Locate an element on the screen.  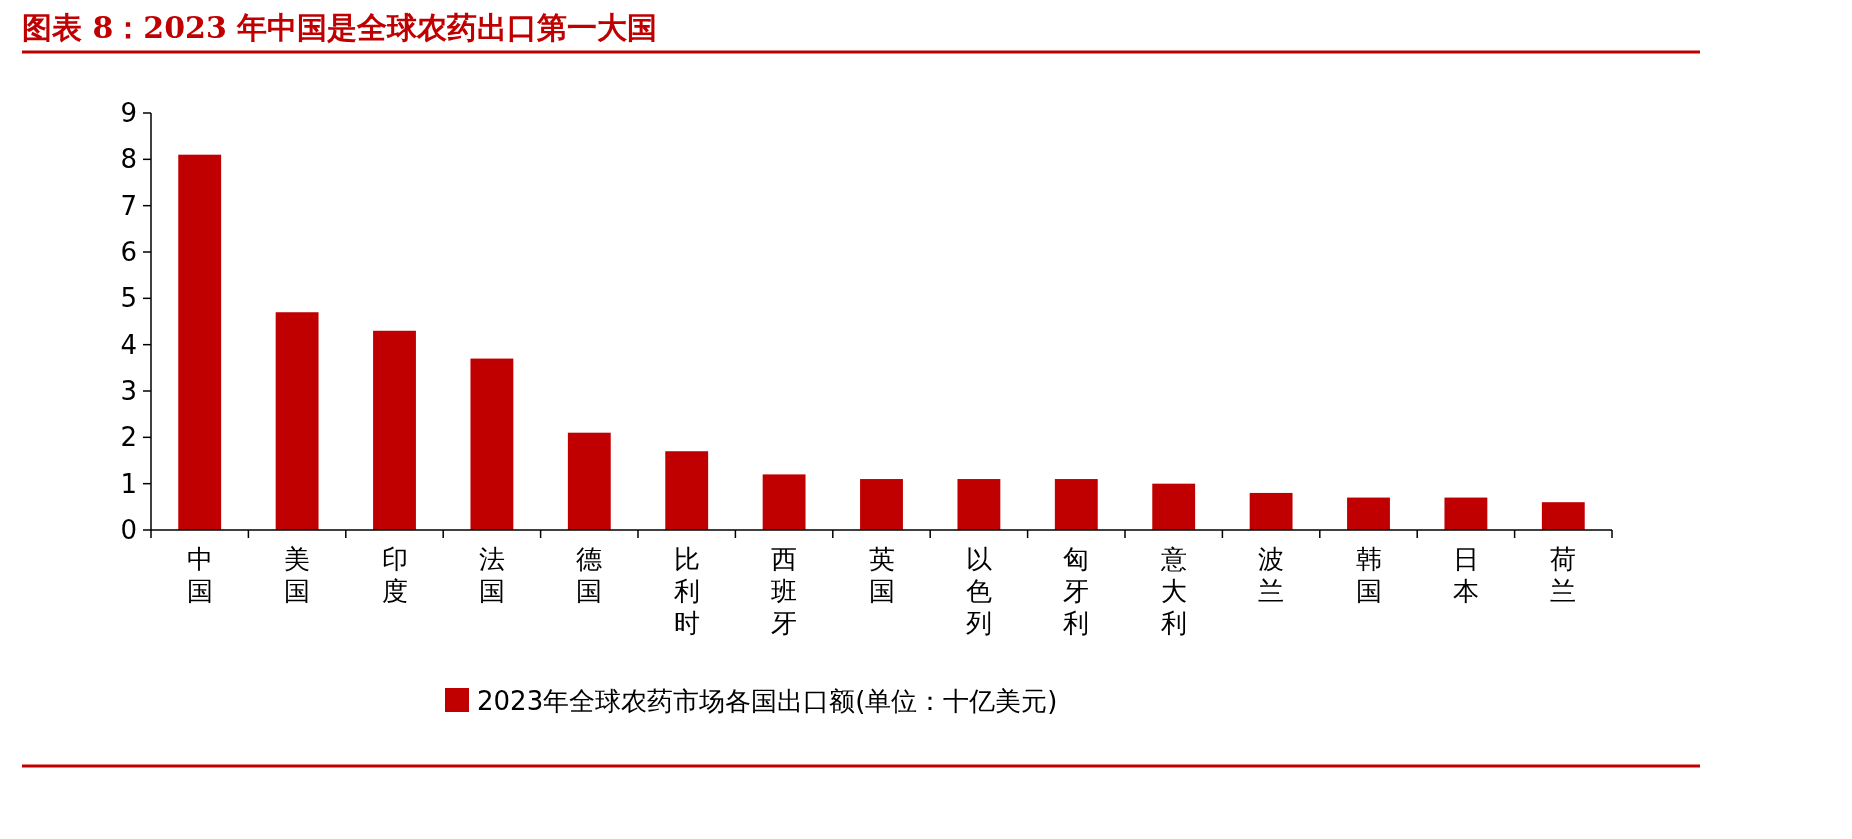
x-tick-label: 法国 is located at coordinates (491, 575).